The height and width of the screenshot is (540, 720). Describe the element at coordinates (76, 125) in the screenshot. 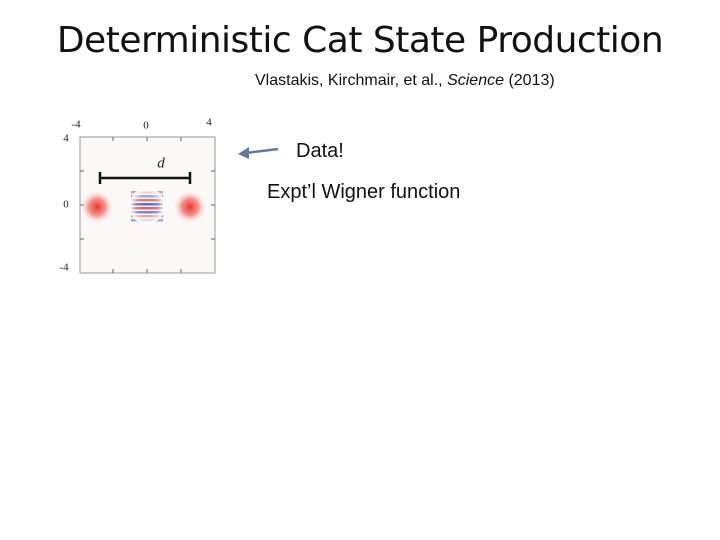

I see `x-tick-label: -4` at that location.